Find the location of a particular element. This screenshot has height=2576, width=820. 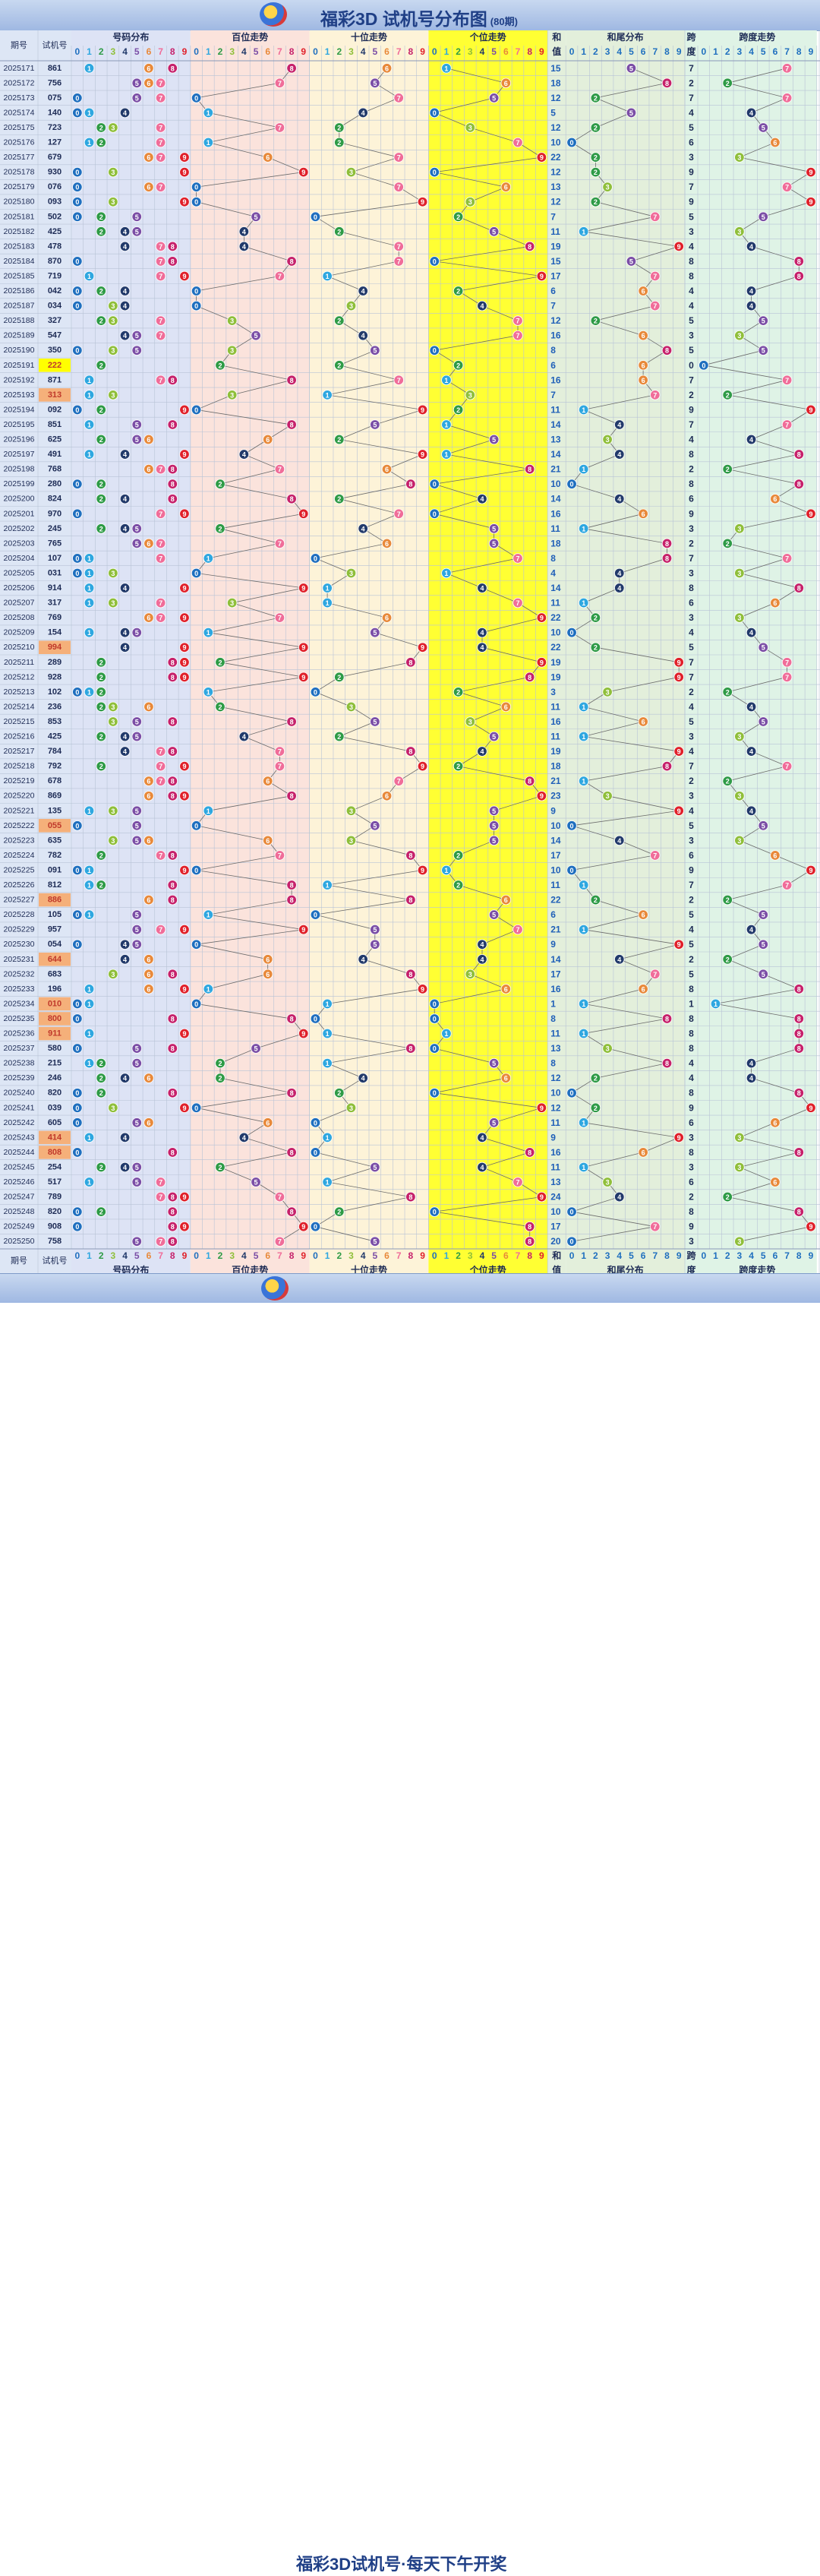

tens-ball-label: 2 is located at coordinates (339, 365).